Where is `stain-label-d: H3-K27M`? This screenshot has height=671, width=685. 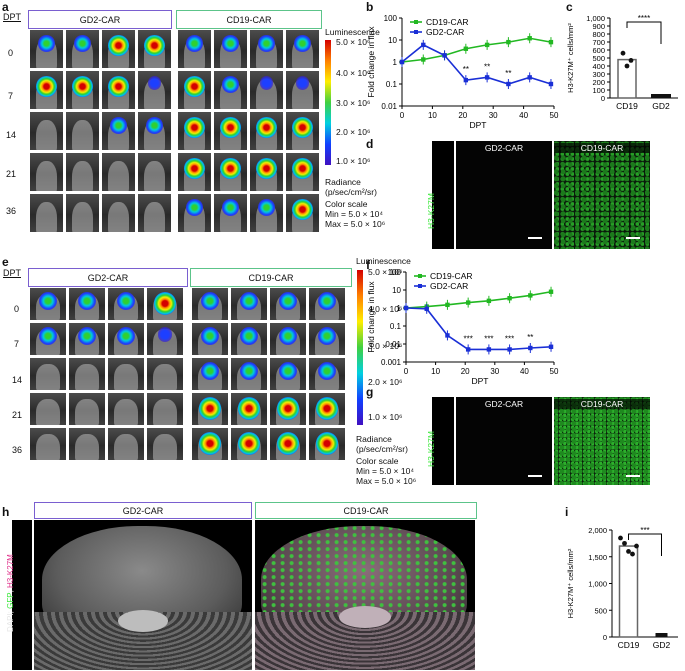
stain-label-d: H3-K27M is located at coordinates (431, 211).